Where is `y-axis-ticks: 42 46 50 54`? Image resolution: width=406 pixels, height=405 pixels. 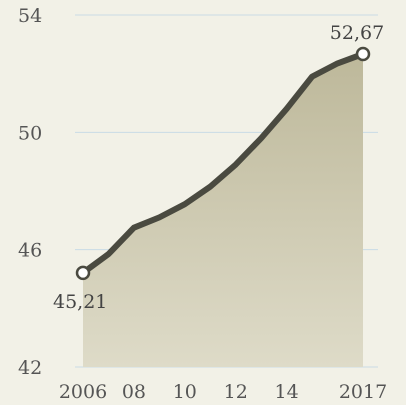
y-axis-ticks: 42 46 50 54 is located at coordinates (30, 192).